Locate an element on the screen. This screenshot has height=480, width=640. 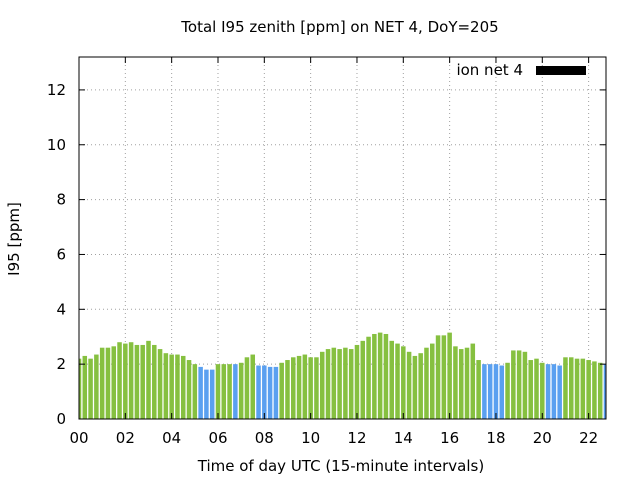
x-tick-label: 20 is located at coordinates (542, 438).